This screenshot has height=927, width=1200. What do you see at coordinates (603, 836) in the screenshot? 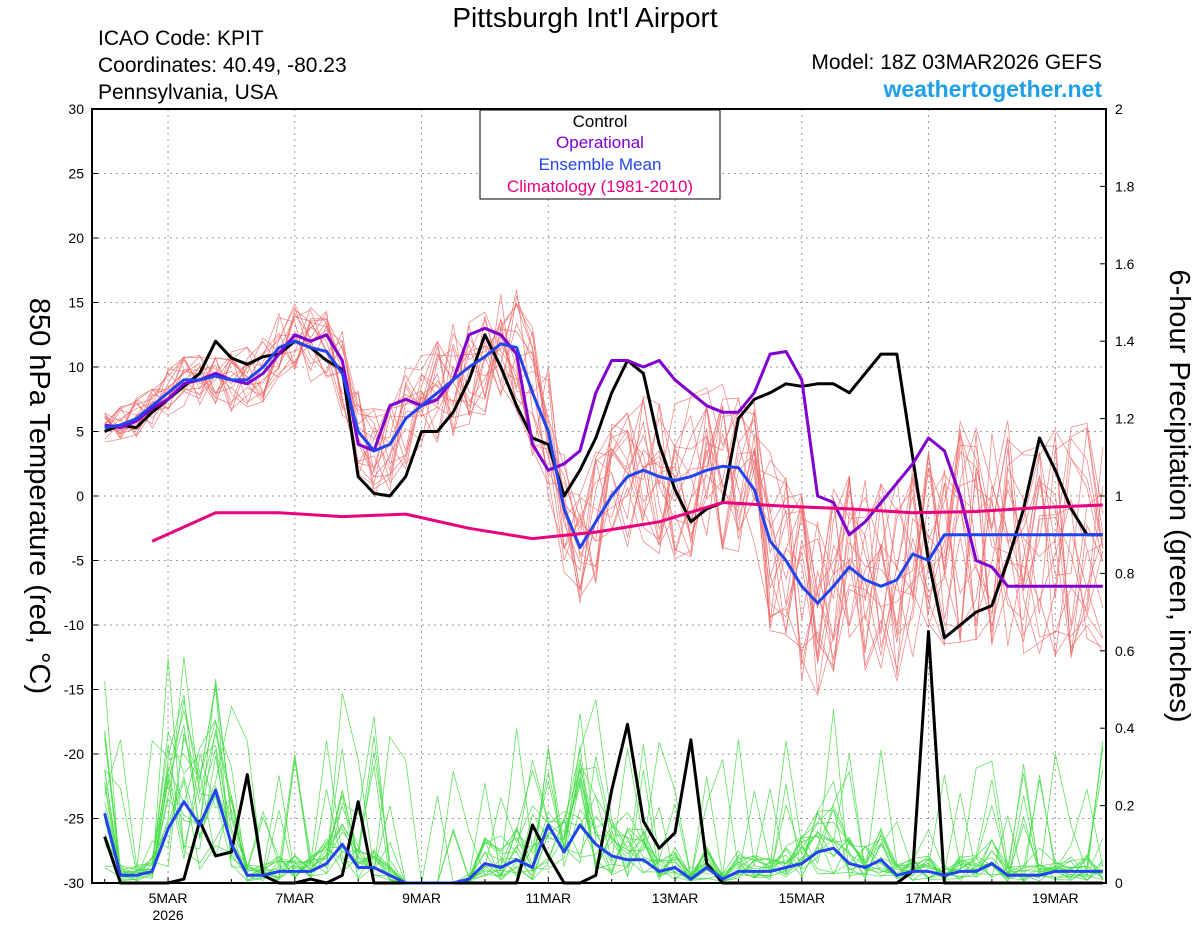
I see `precip-line-ensemble-mean` at bounding box center [603, 836].